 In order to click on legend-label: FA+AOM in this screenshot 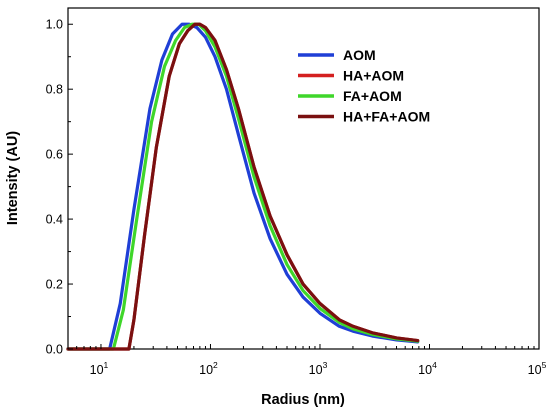, I will do `click(372, 96)`.